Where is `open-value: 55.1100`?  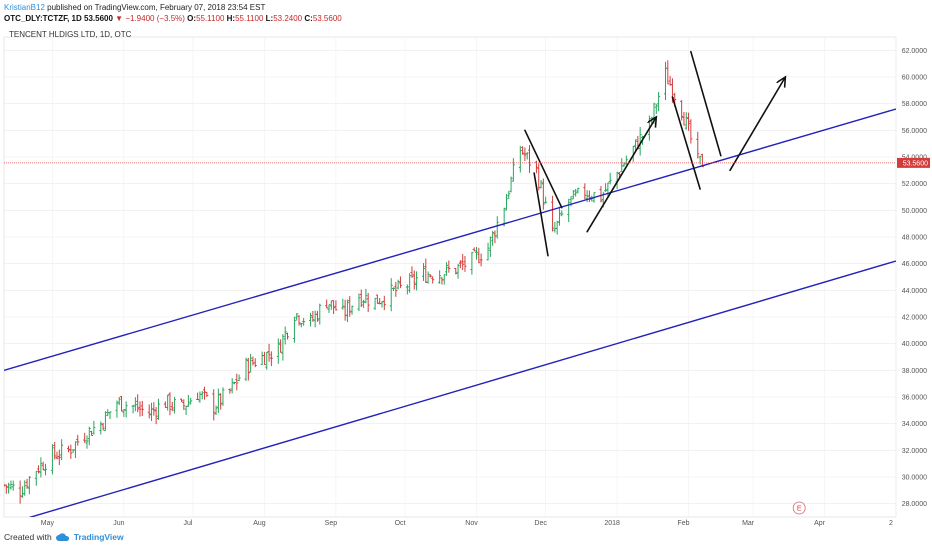 open-value: 55.1100 is located at coordinates (210, 18).